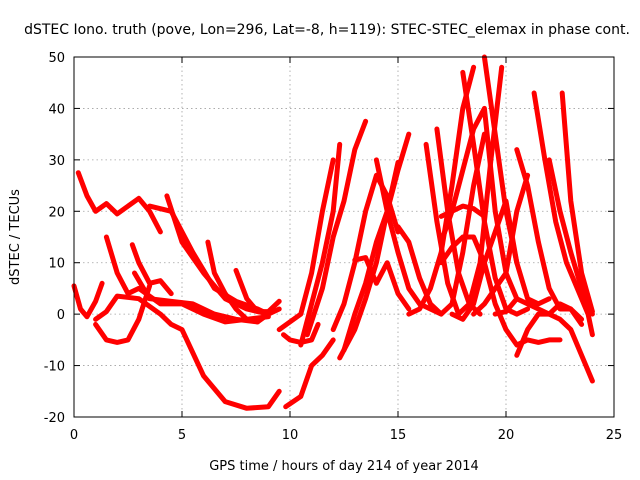 This screenshot has width=640, height=480. Describe the element at coordinates (54, 367) in the screenshot. I see `y-tick-label: -10` at that location.